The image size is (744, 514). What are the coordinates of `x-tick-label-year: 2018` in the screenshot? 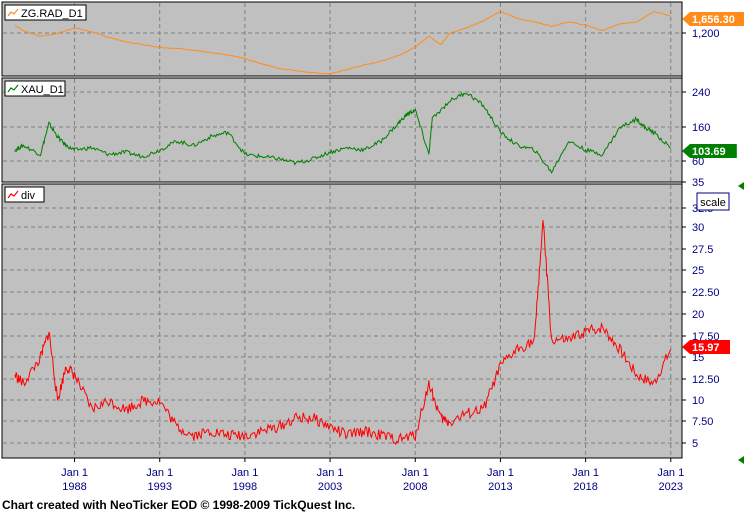 It's located at (585, 487).